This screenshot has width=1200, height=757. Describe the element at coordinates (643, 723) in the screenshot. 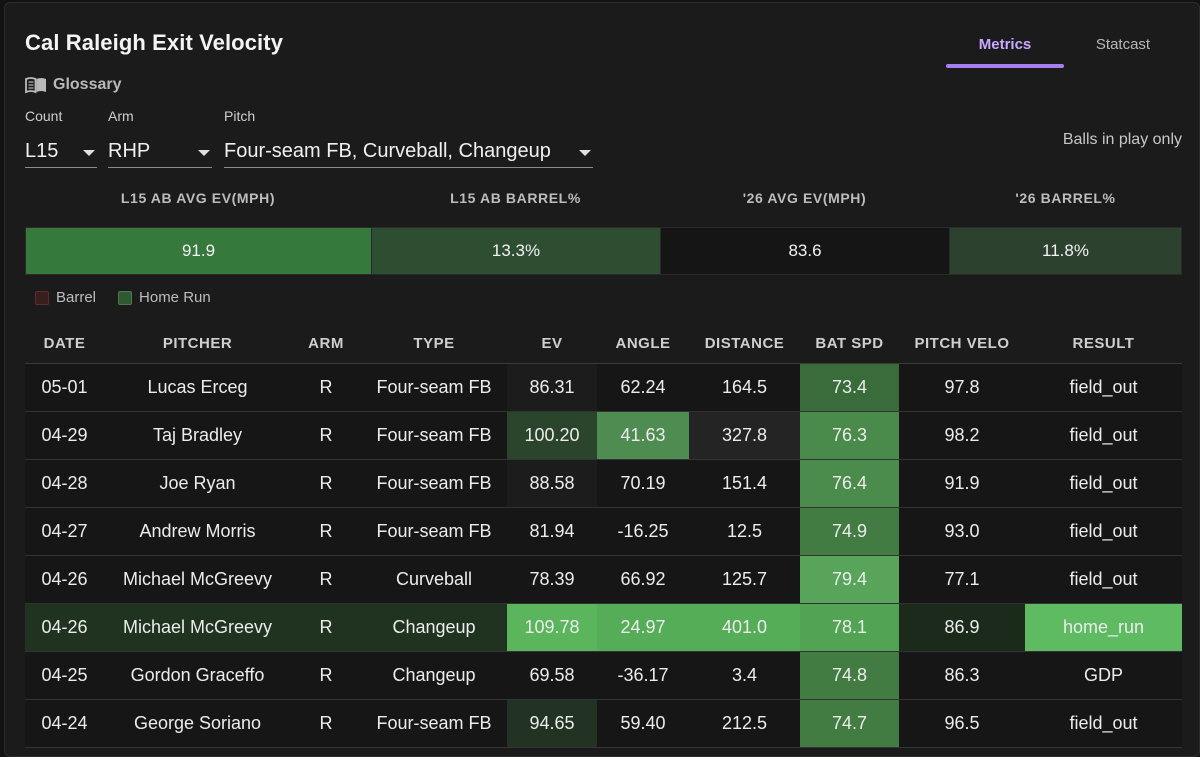

I see `angle-cell: 59.40` at that location.